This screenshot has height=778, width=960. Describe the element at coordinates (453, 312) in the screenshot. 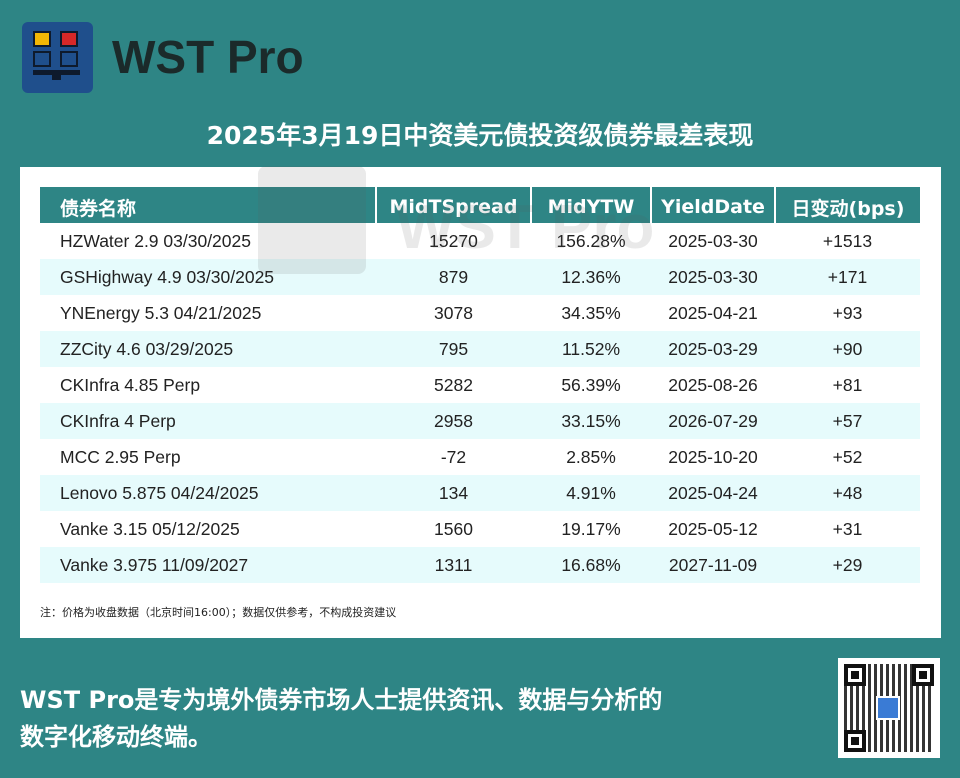

I see `spread-cell: 3078` at that location.